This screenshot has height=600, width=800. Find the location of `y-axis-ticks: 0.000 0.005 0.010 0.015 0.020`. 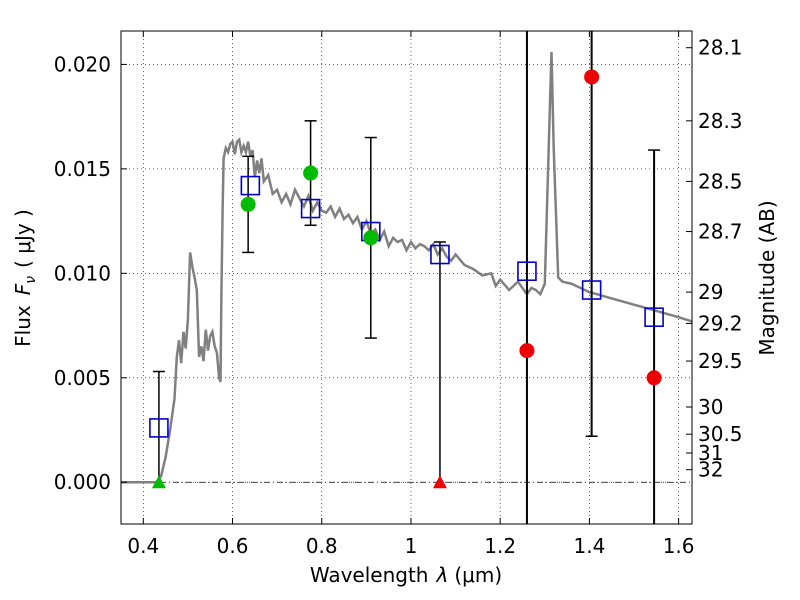

y-axis-ticks: 0.000 0.005 0.010 0.015 0.020 is located at coordinates (90, 273).